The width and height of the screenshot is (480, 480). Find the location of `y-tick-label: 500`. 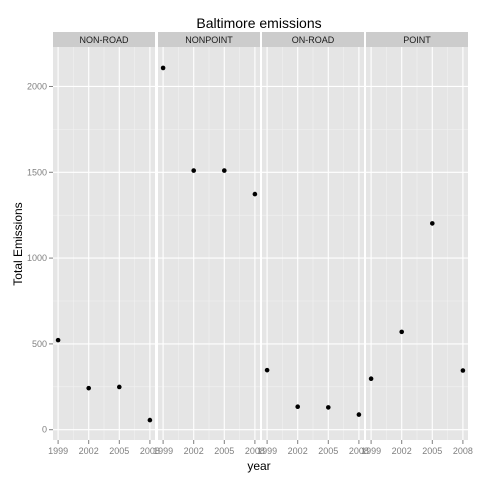

y-tick-label: 500 is located at coordinates (39, 344).